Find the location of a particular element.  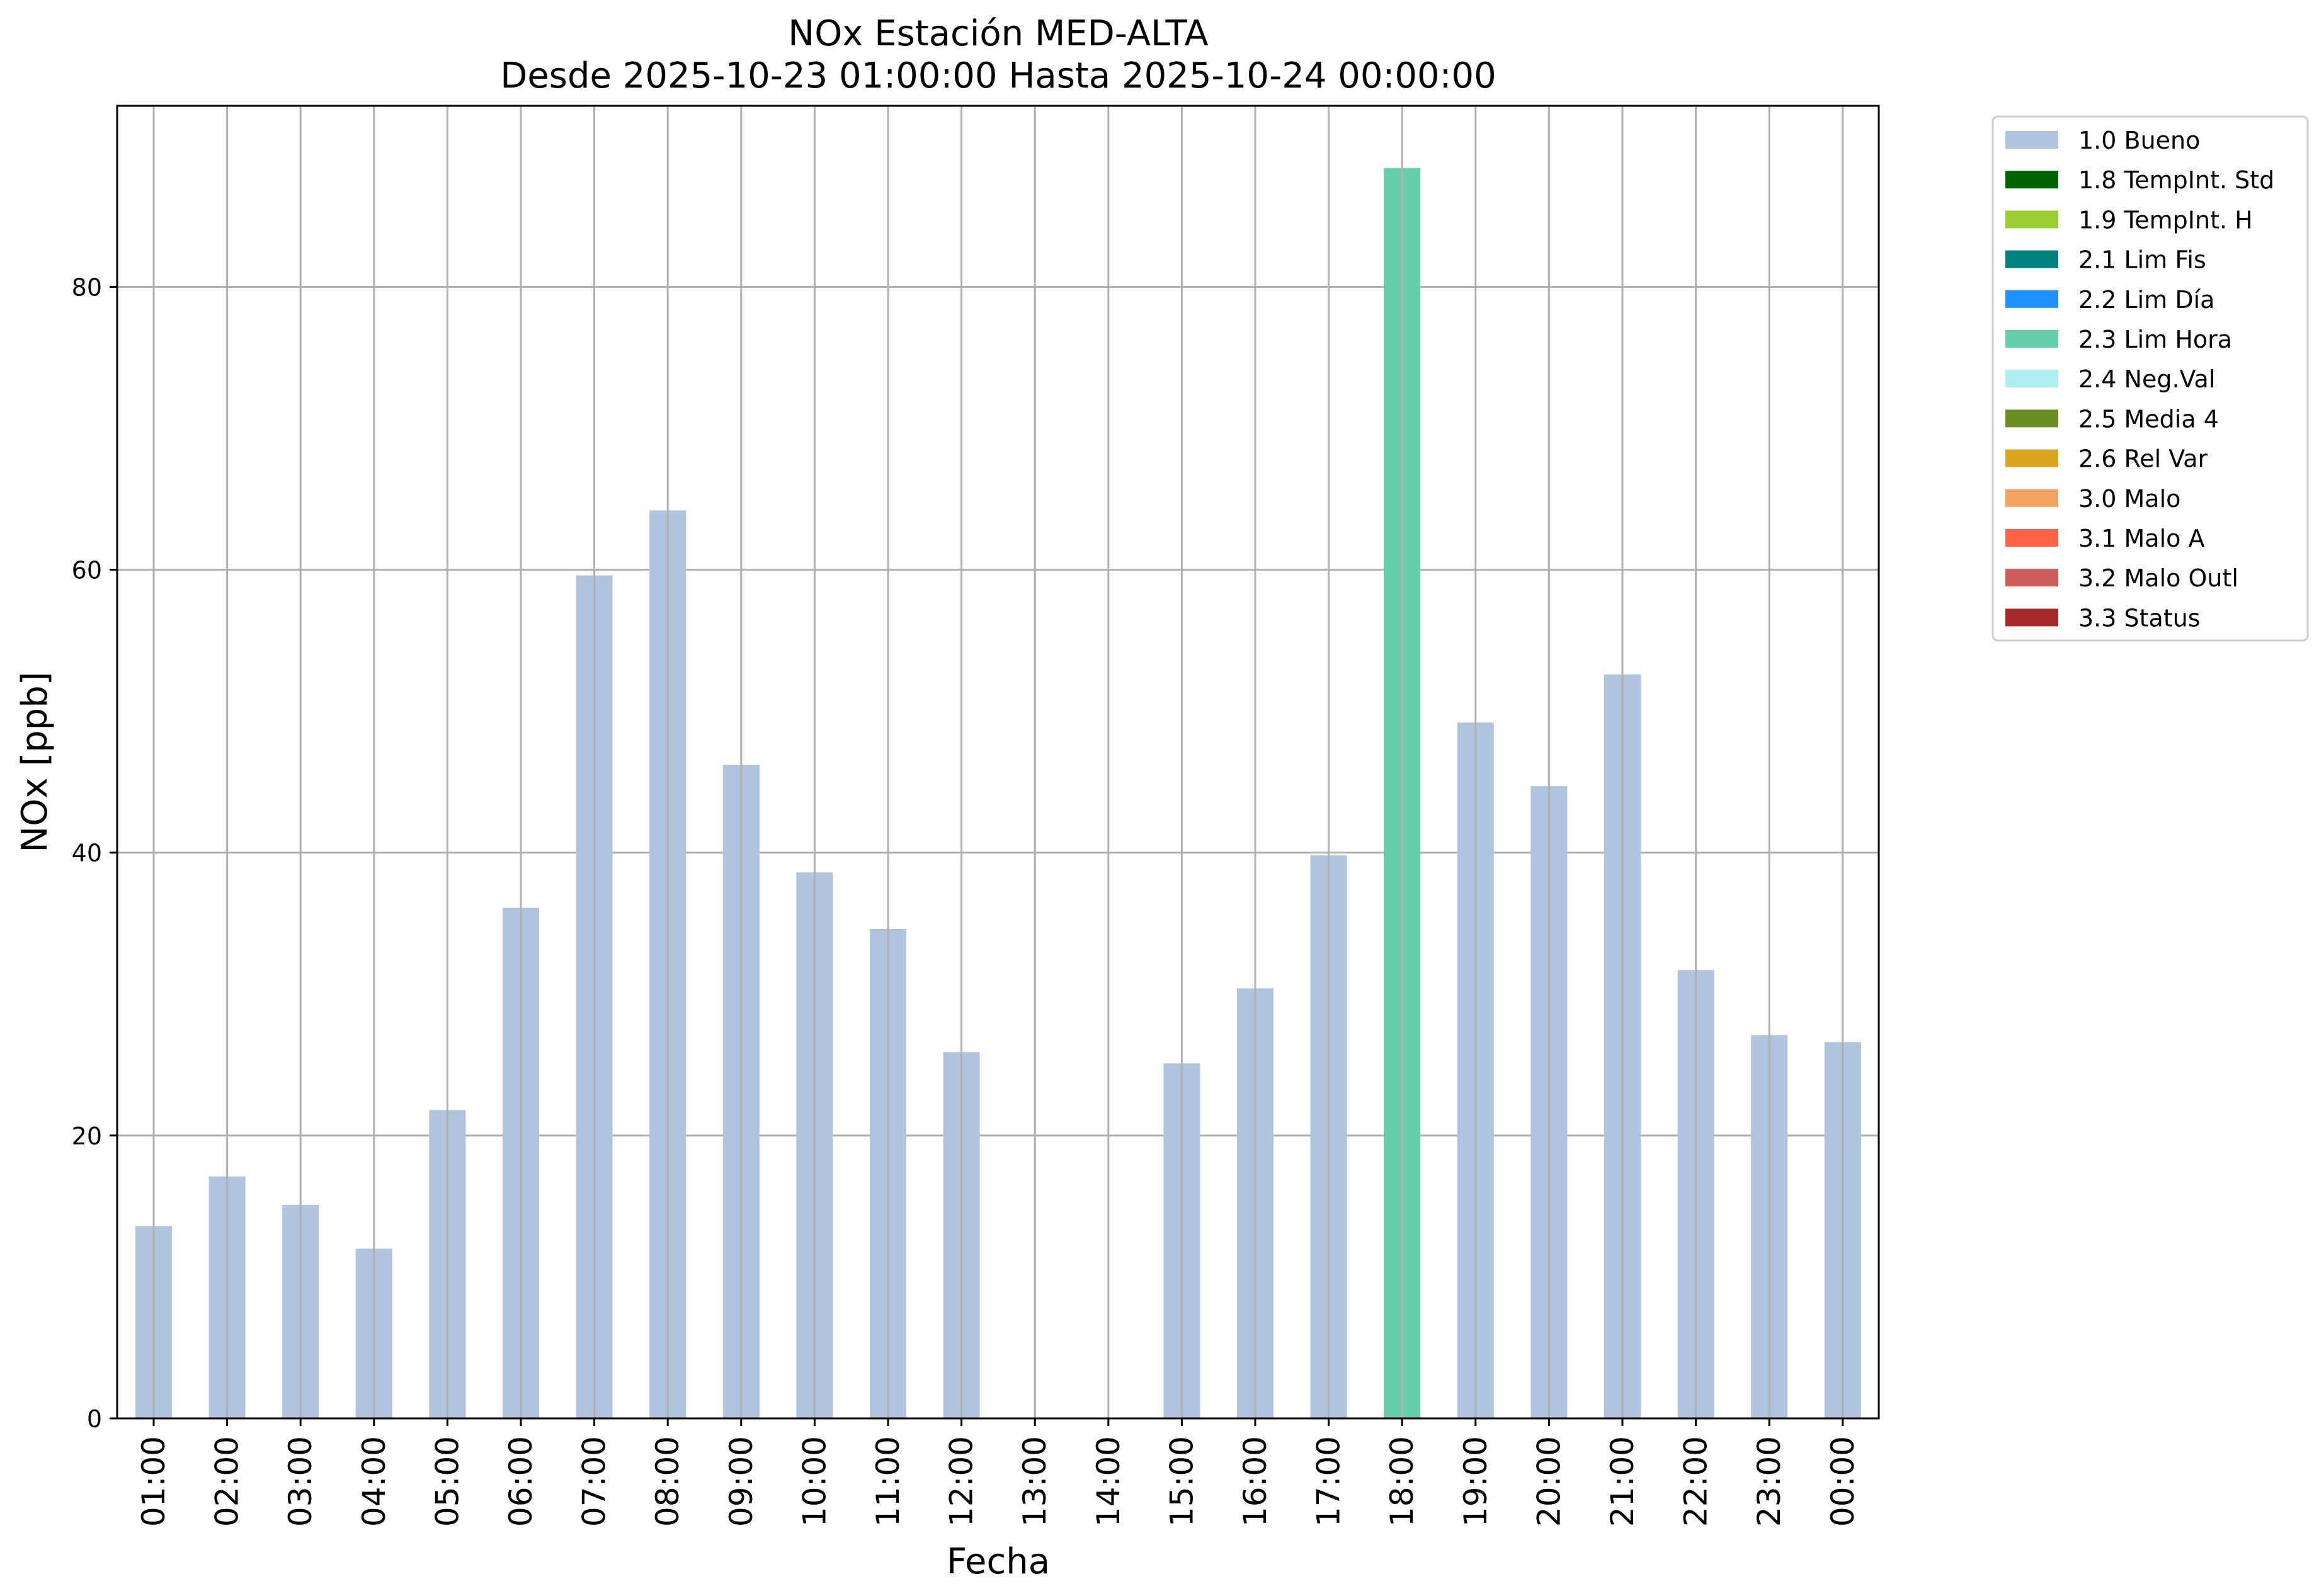

legend-label: 3.2 Malo Outl is located at coordinates (2158, 578).